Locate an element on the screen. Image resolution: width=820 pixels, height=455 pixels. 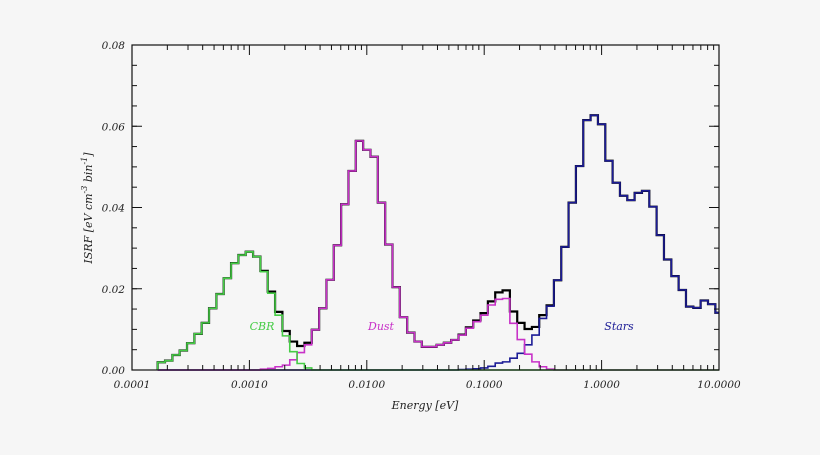
y-axis-title: ISRF [eV cm-3 bin-1] is located at coordinates (87, 208).